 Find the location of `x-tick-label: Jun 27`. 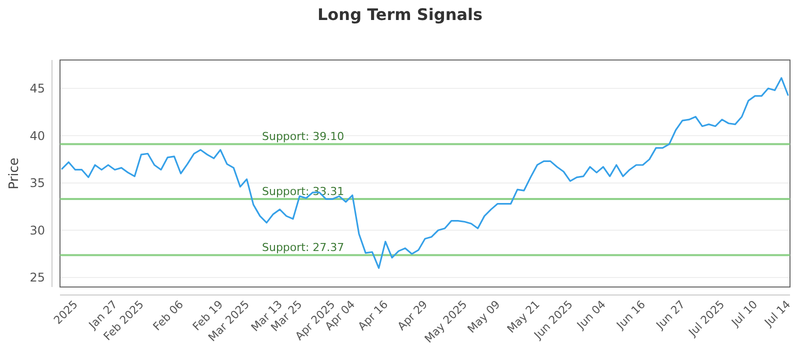

x-tick-label: Jun 27 is located at coordinates (670, 315).